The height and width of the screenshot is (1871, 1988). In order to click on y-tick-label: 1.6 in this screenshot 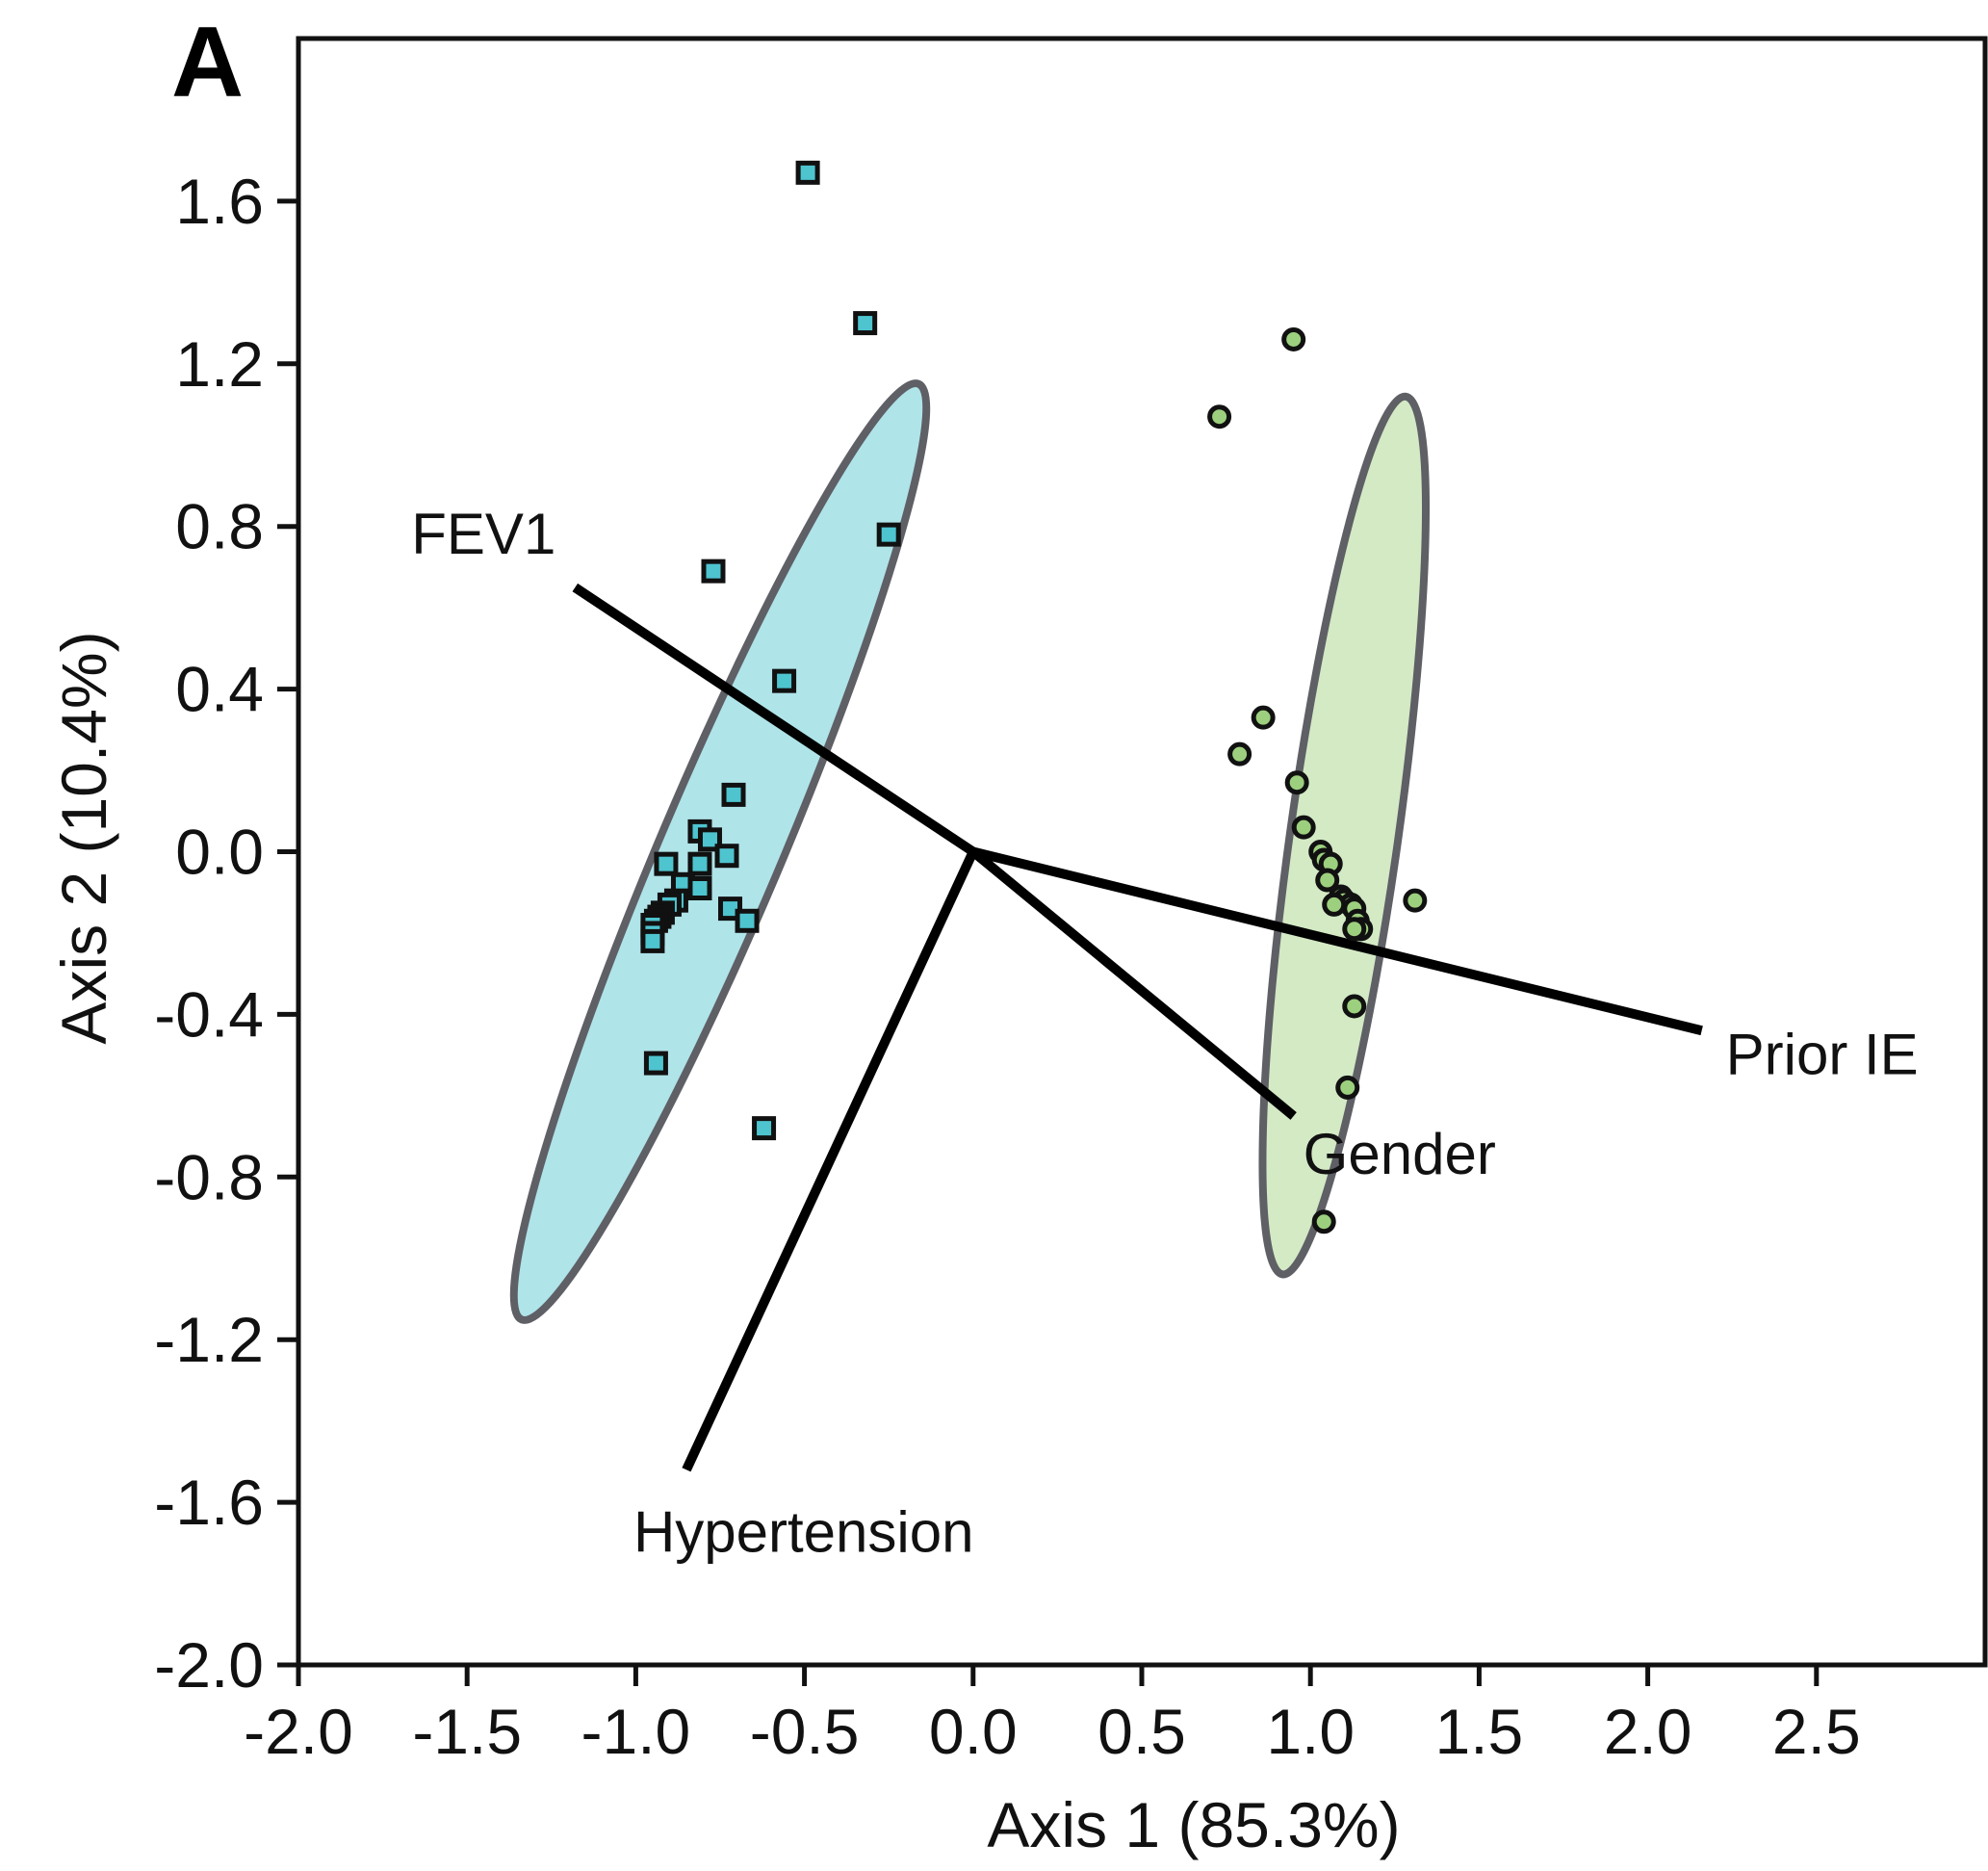, I will do `click(219, 201)`.